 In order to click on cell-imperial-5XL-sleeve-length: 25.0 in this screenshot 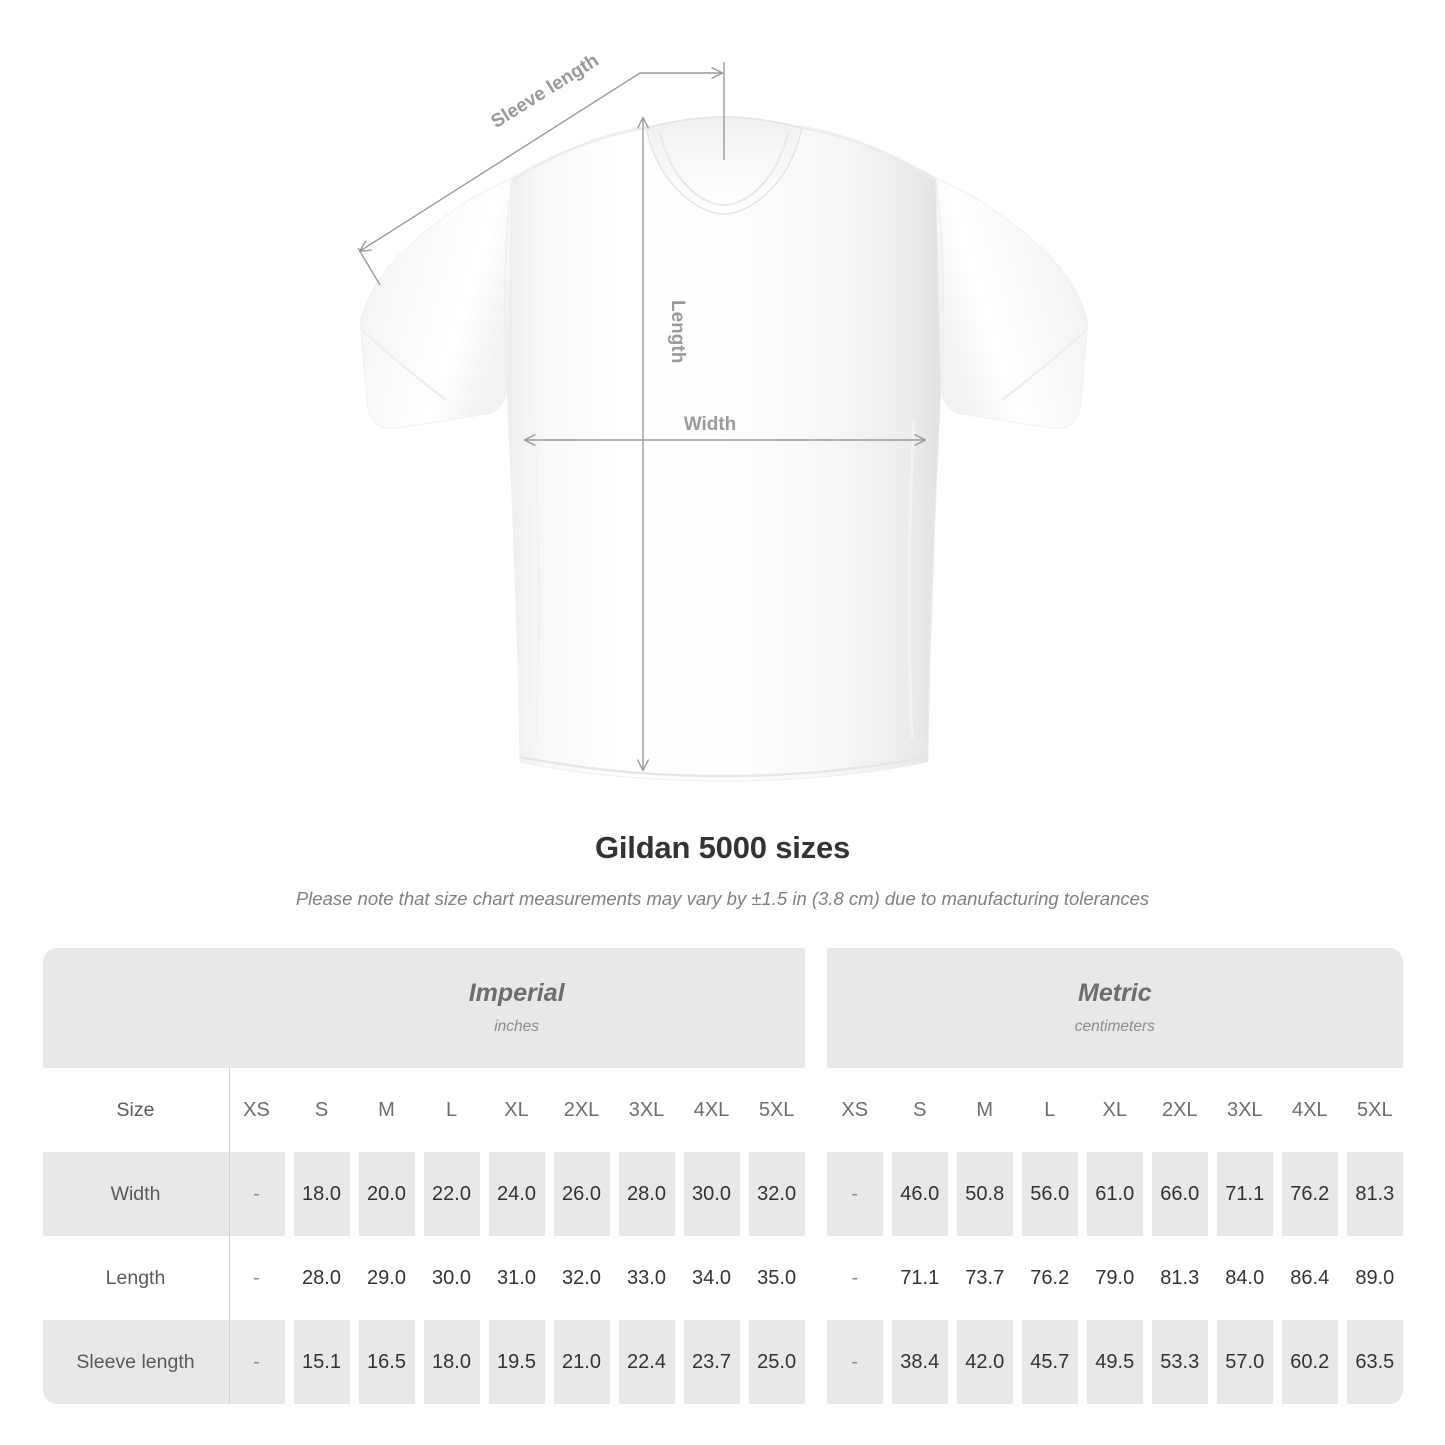, I will do `click(776, 1362)`.